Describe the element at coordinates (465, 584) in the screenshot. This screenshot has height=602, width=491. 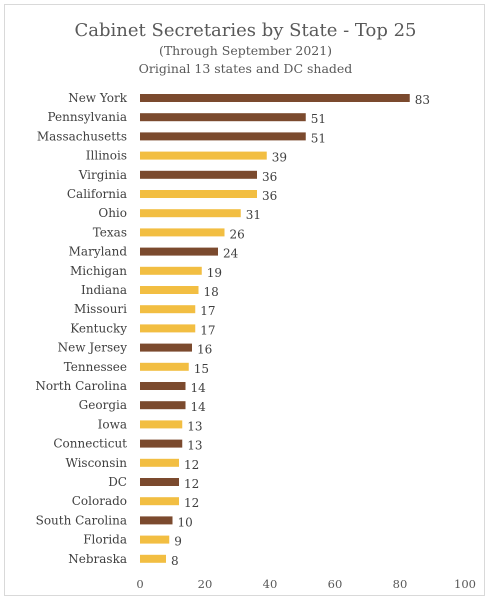
I see `x-tick-label-100: 100` at that location.